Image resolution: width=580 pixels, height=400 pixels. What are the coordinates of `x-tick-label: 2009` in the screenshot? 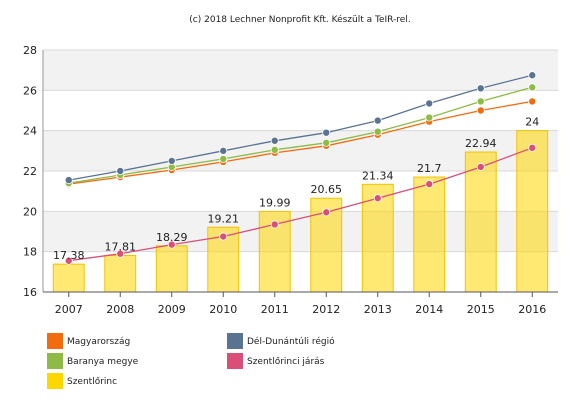 It's located at (172, 309).